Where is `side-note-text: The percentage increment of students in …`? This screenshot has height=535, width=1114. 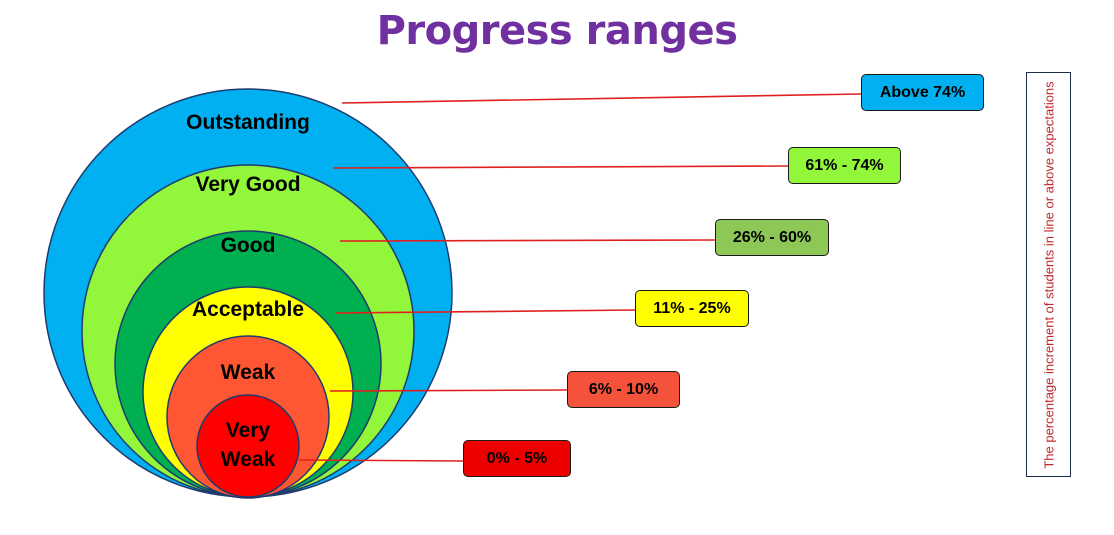
side-note-text: The percentage increment of students in … is located at coordinates (1048, 274).